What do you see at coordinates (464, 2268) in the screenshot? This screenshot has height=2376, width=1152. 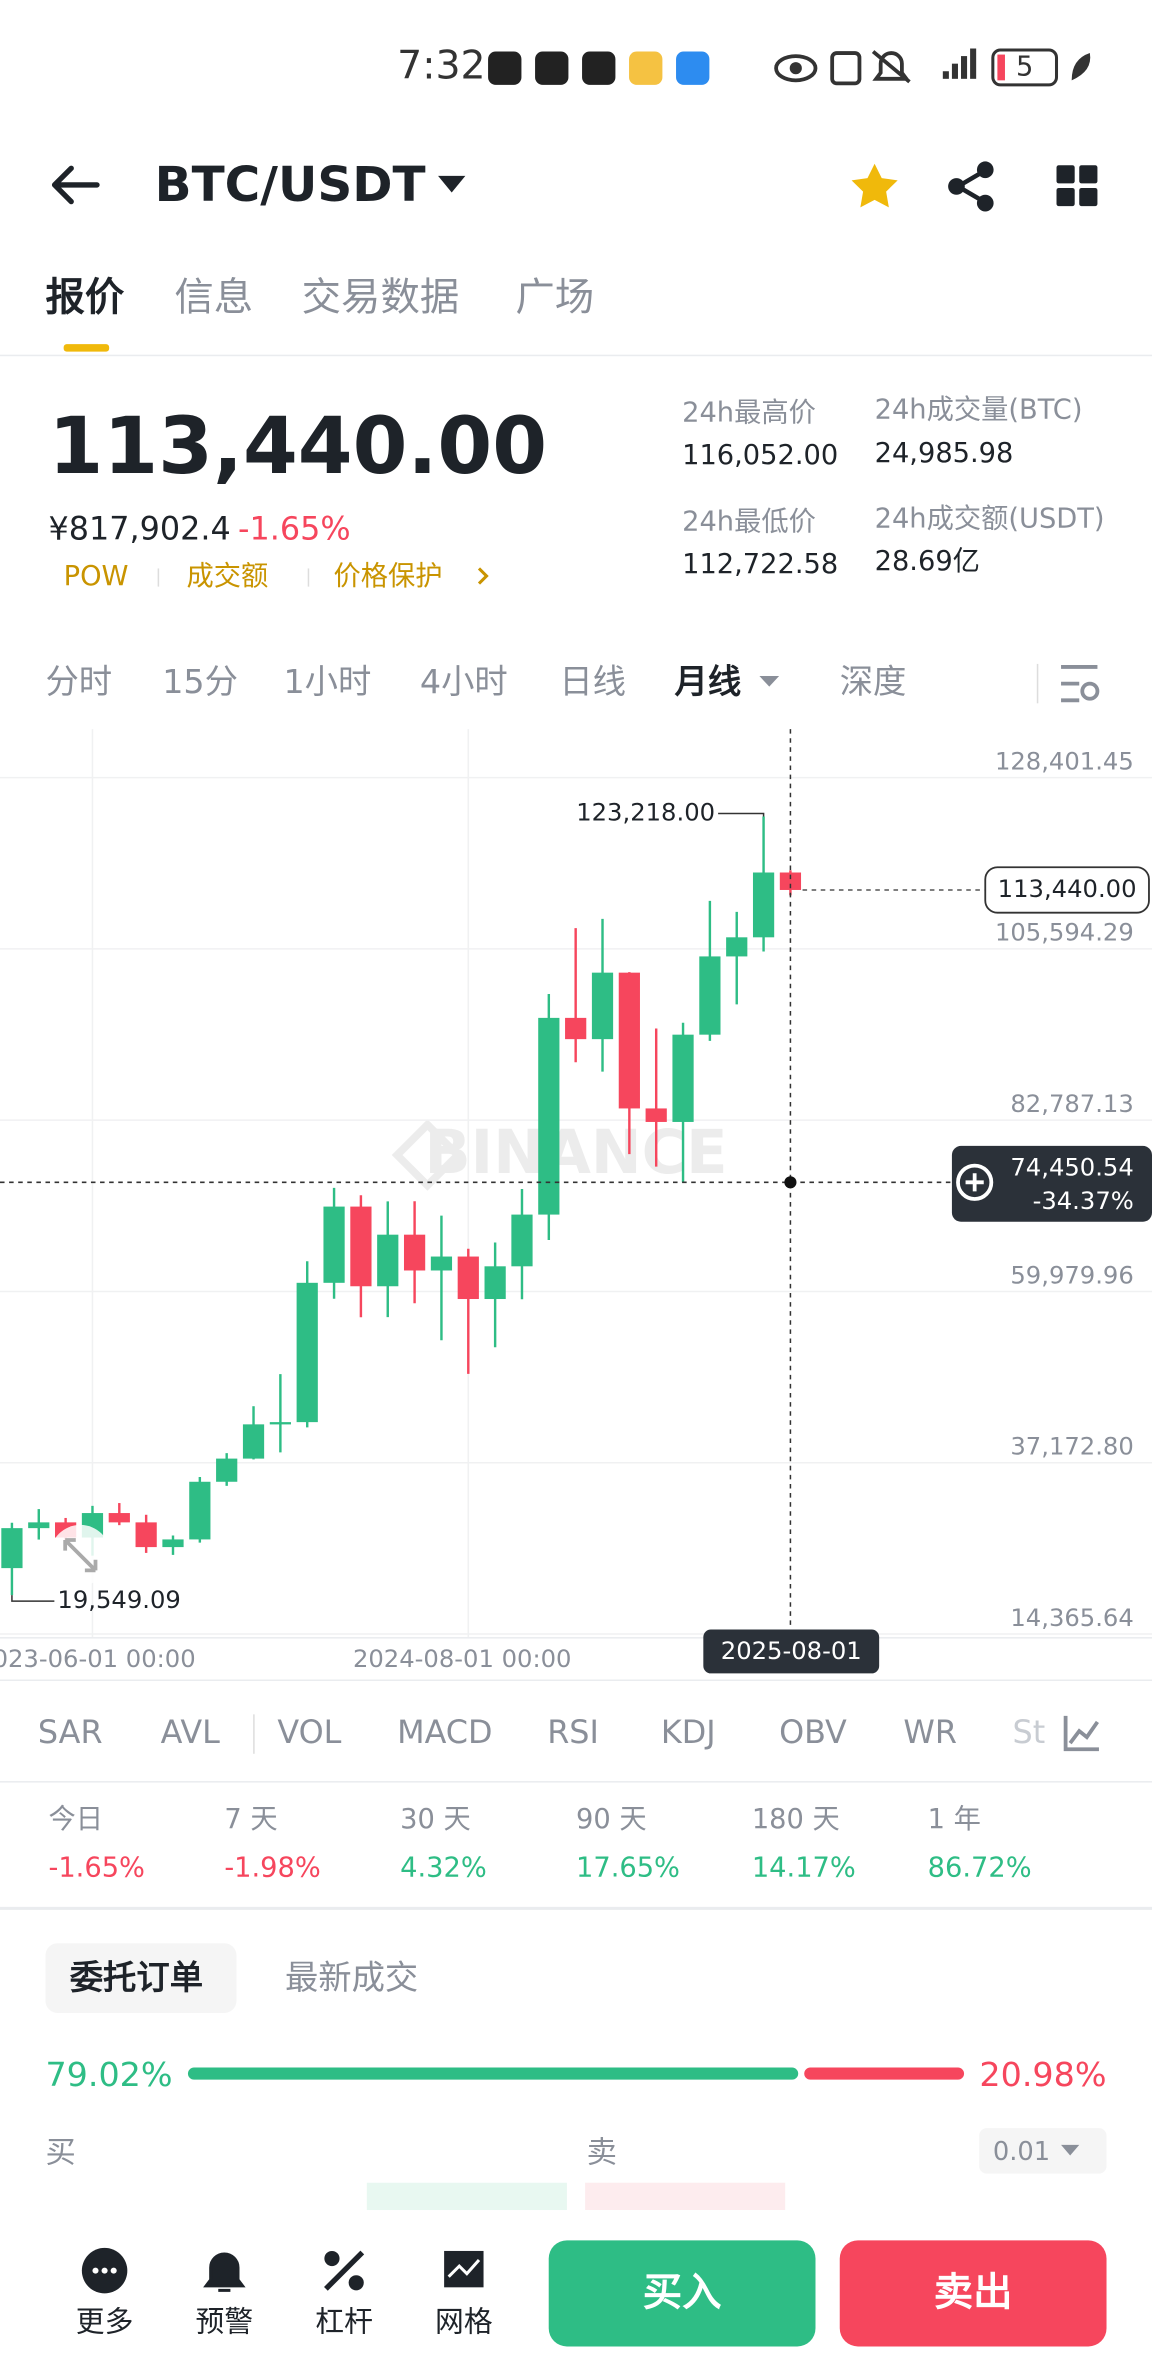 I see `grid-bot-icon` at bounding box center [464, 2268].